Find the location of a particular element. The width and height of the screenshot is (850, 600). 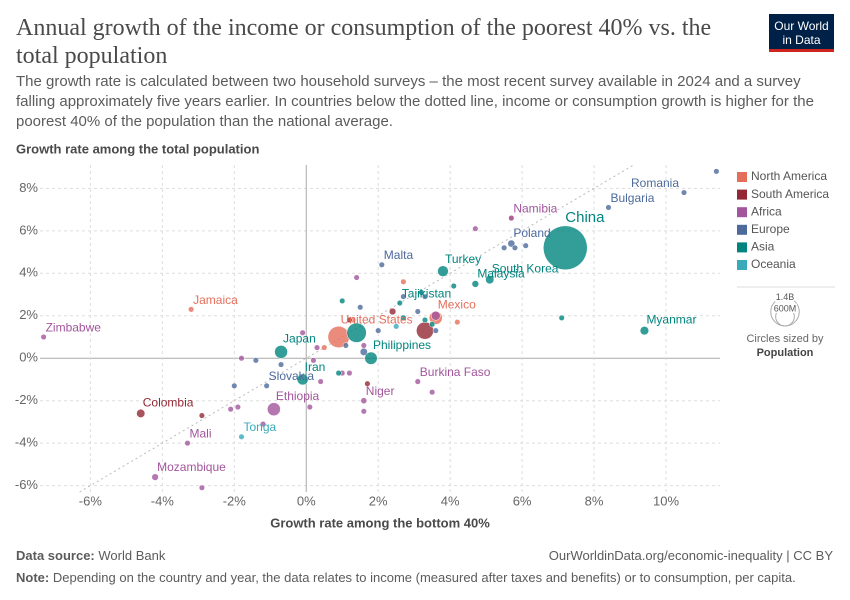

logo: Our World in Data is located at coordinates (801, 33).